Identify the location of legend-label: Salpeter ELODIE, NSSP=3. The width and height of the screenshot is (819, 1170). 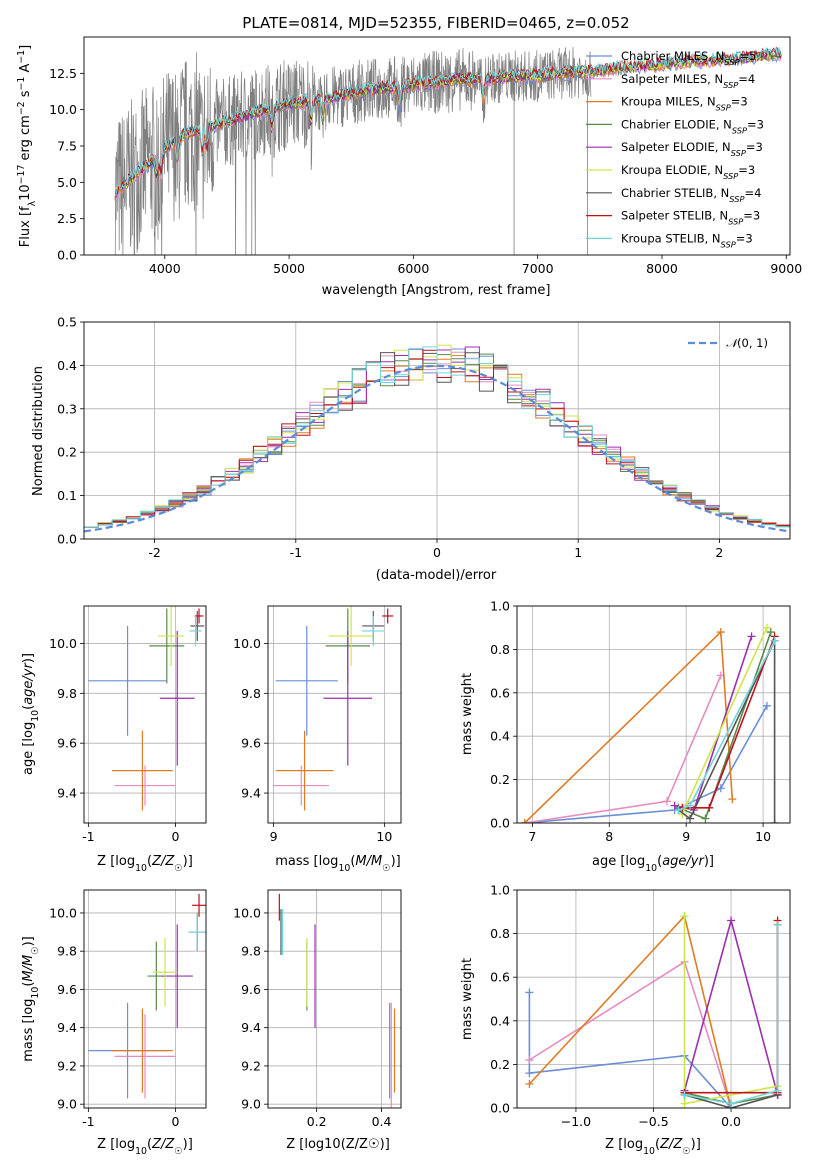
(692, 149).